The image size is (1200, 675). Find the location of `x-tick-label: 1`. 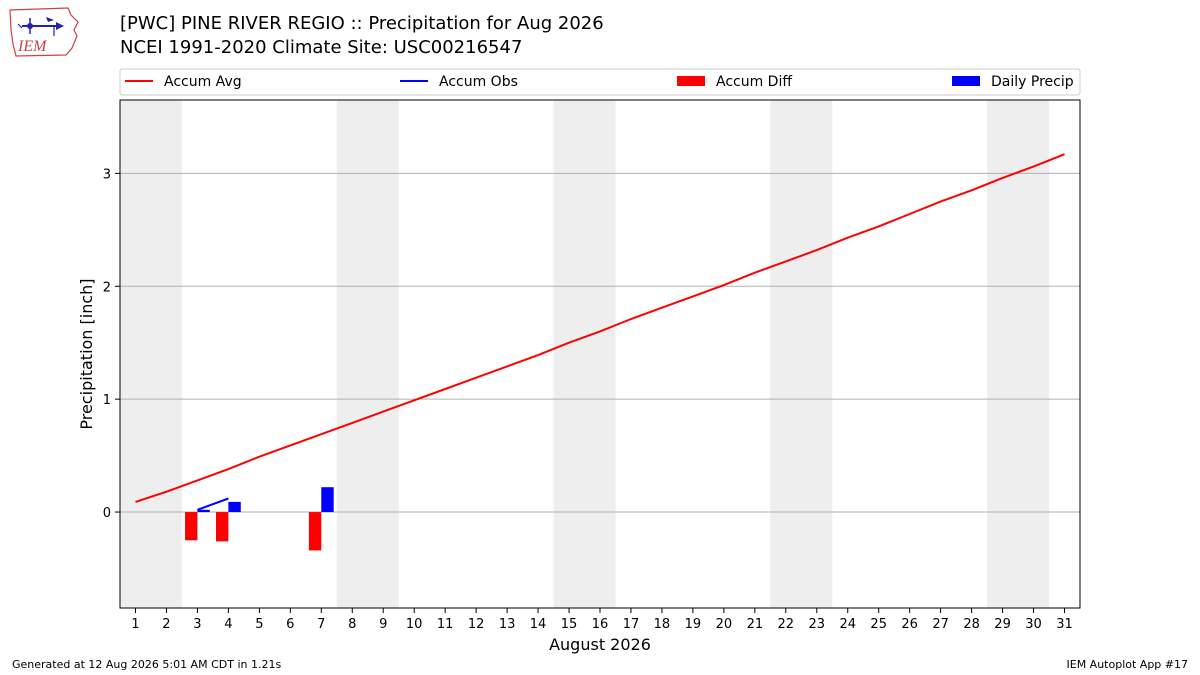

x-tick-label: 1 is located at coordinates (135, 624).